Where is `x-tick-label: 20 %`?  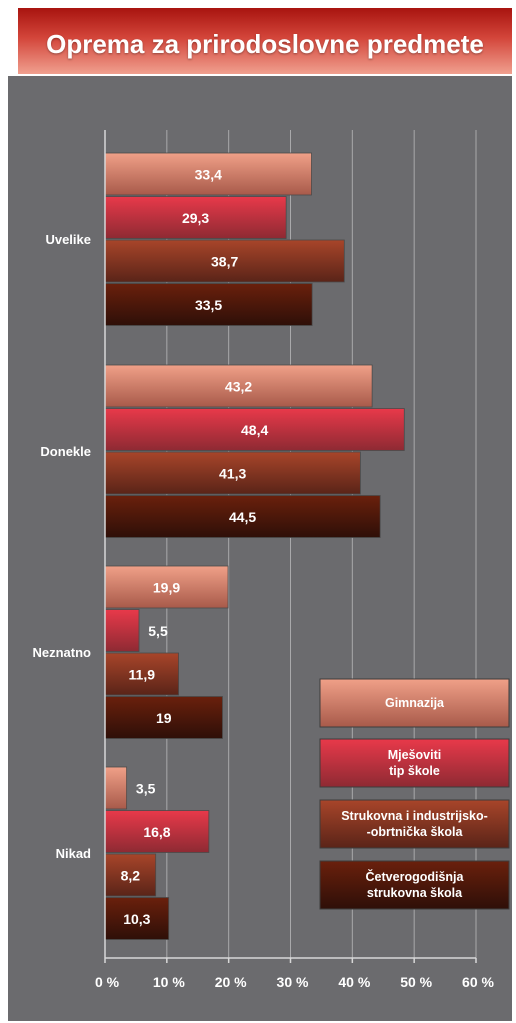
x-tick-label: 20 % is located at coordinates (231, 982).